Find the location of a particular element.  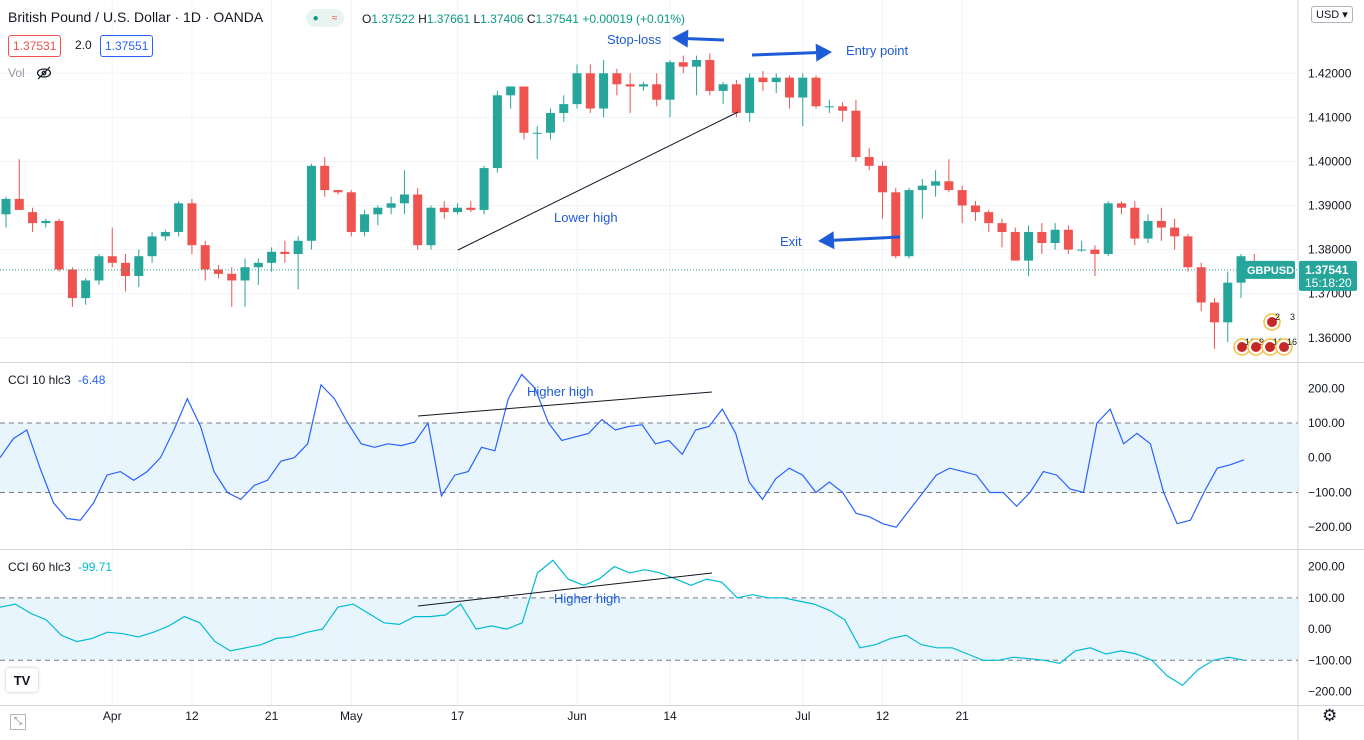

time-tick-label: May is located at coordinates (351, 716).